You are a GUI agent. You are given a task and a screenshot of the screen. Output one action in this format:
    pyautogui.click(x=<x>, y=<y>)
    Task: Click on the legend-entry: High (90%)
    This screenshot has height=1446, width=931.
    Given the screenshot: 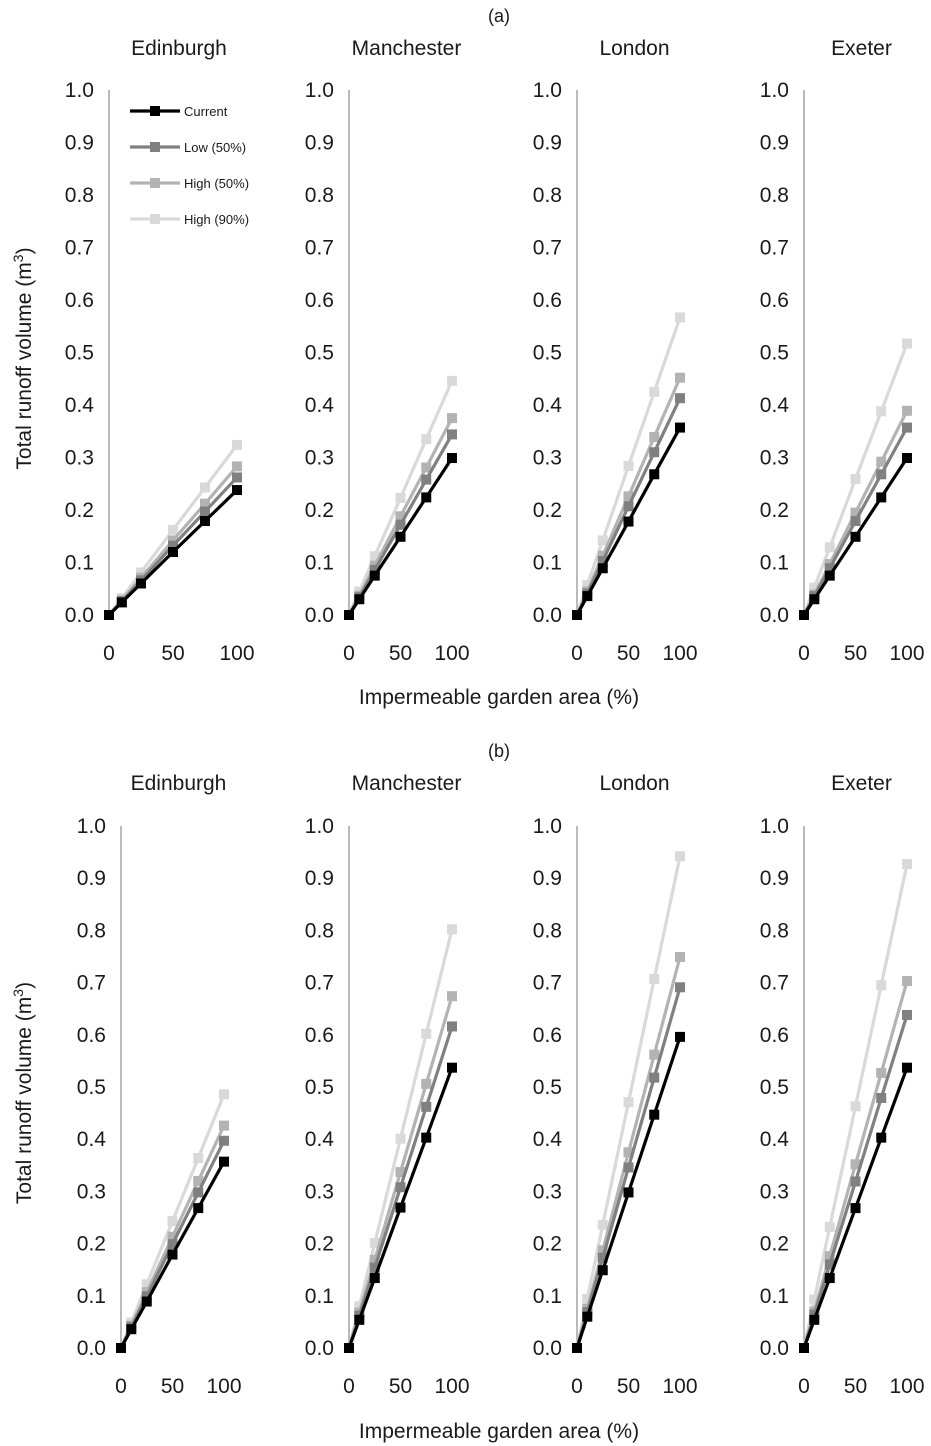 What is the action you would take?
    pyautogui.click(x=189, y=219)
    